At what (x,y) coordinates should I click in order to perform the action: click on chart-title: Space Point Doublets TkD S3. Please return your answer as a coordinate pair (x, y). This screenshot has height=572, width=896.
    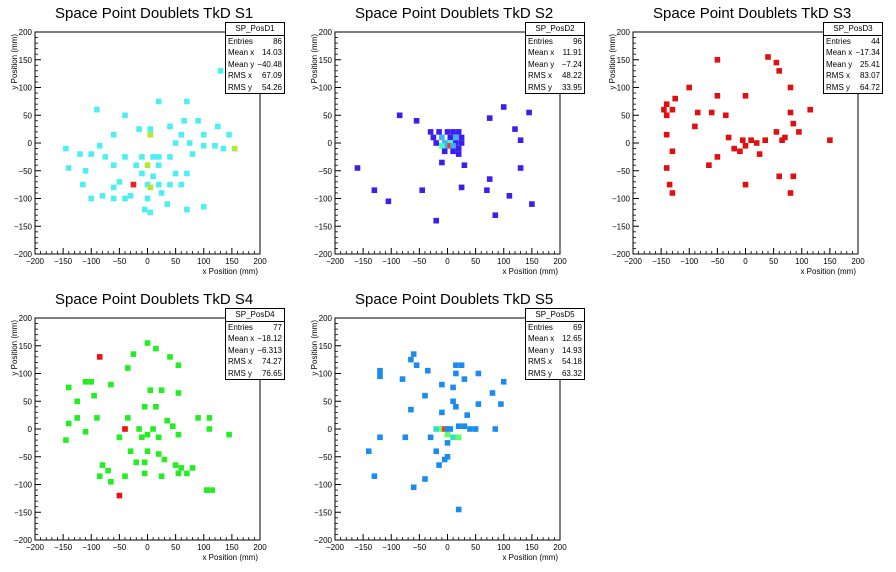
    Looking at the image, I should click on (752, 13).